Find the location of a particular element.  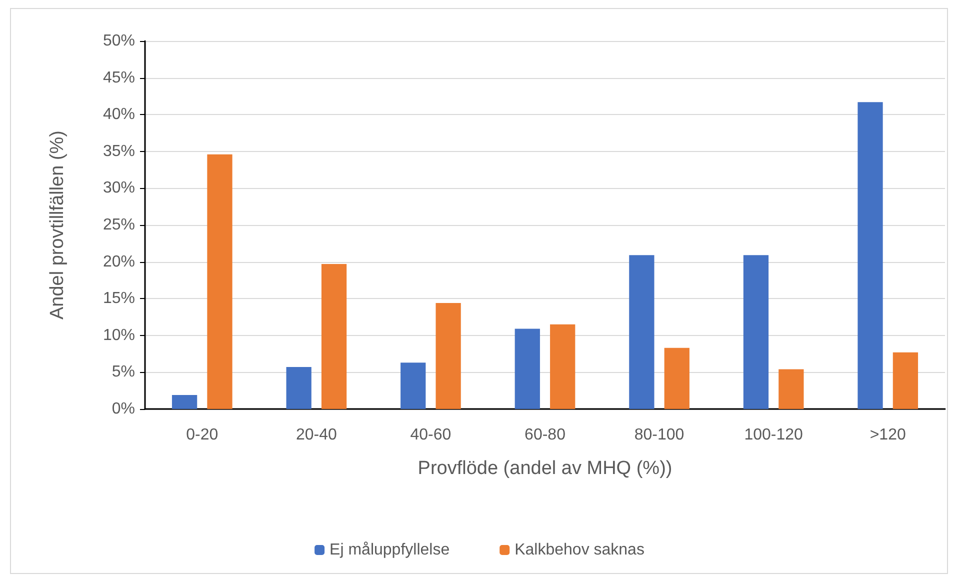

y-tick-label: 25% is located at coordinates (118, 225).